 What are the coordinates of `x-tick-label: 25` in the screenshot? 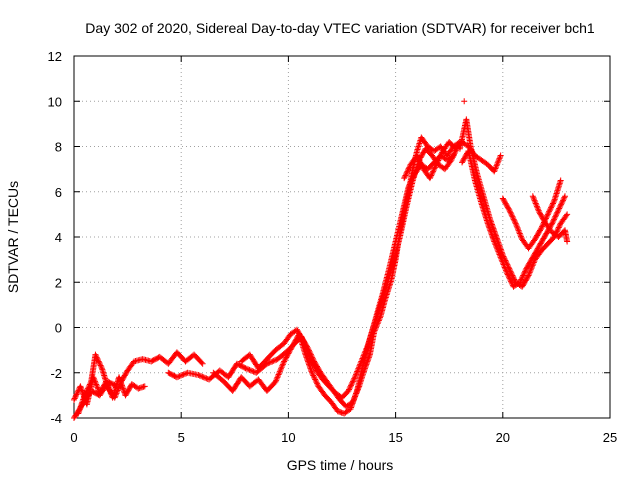 It's located at (610, 437).